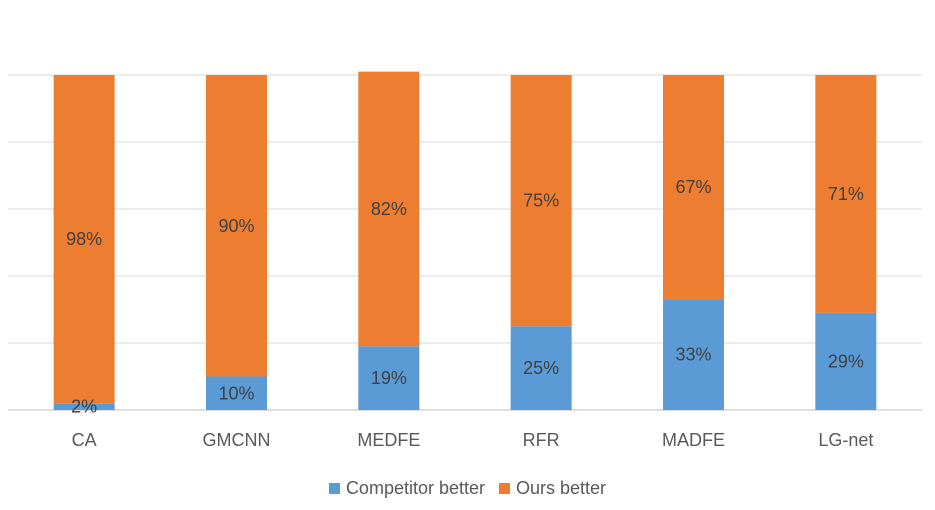  I want to click on legend-swatch-competitor, so click(334, 488).